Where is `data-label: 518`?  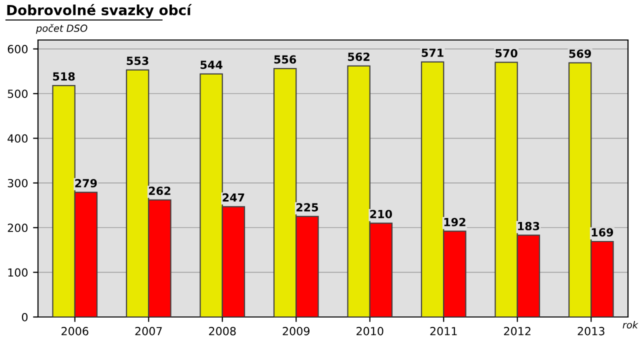
data-label: 518 is located at coordinates (64, 76).